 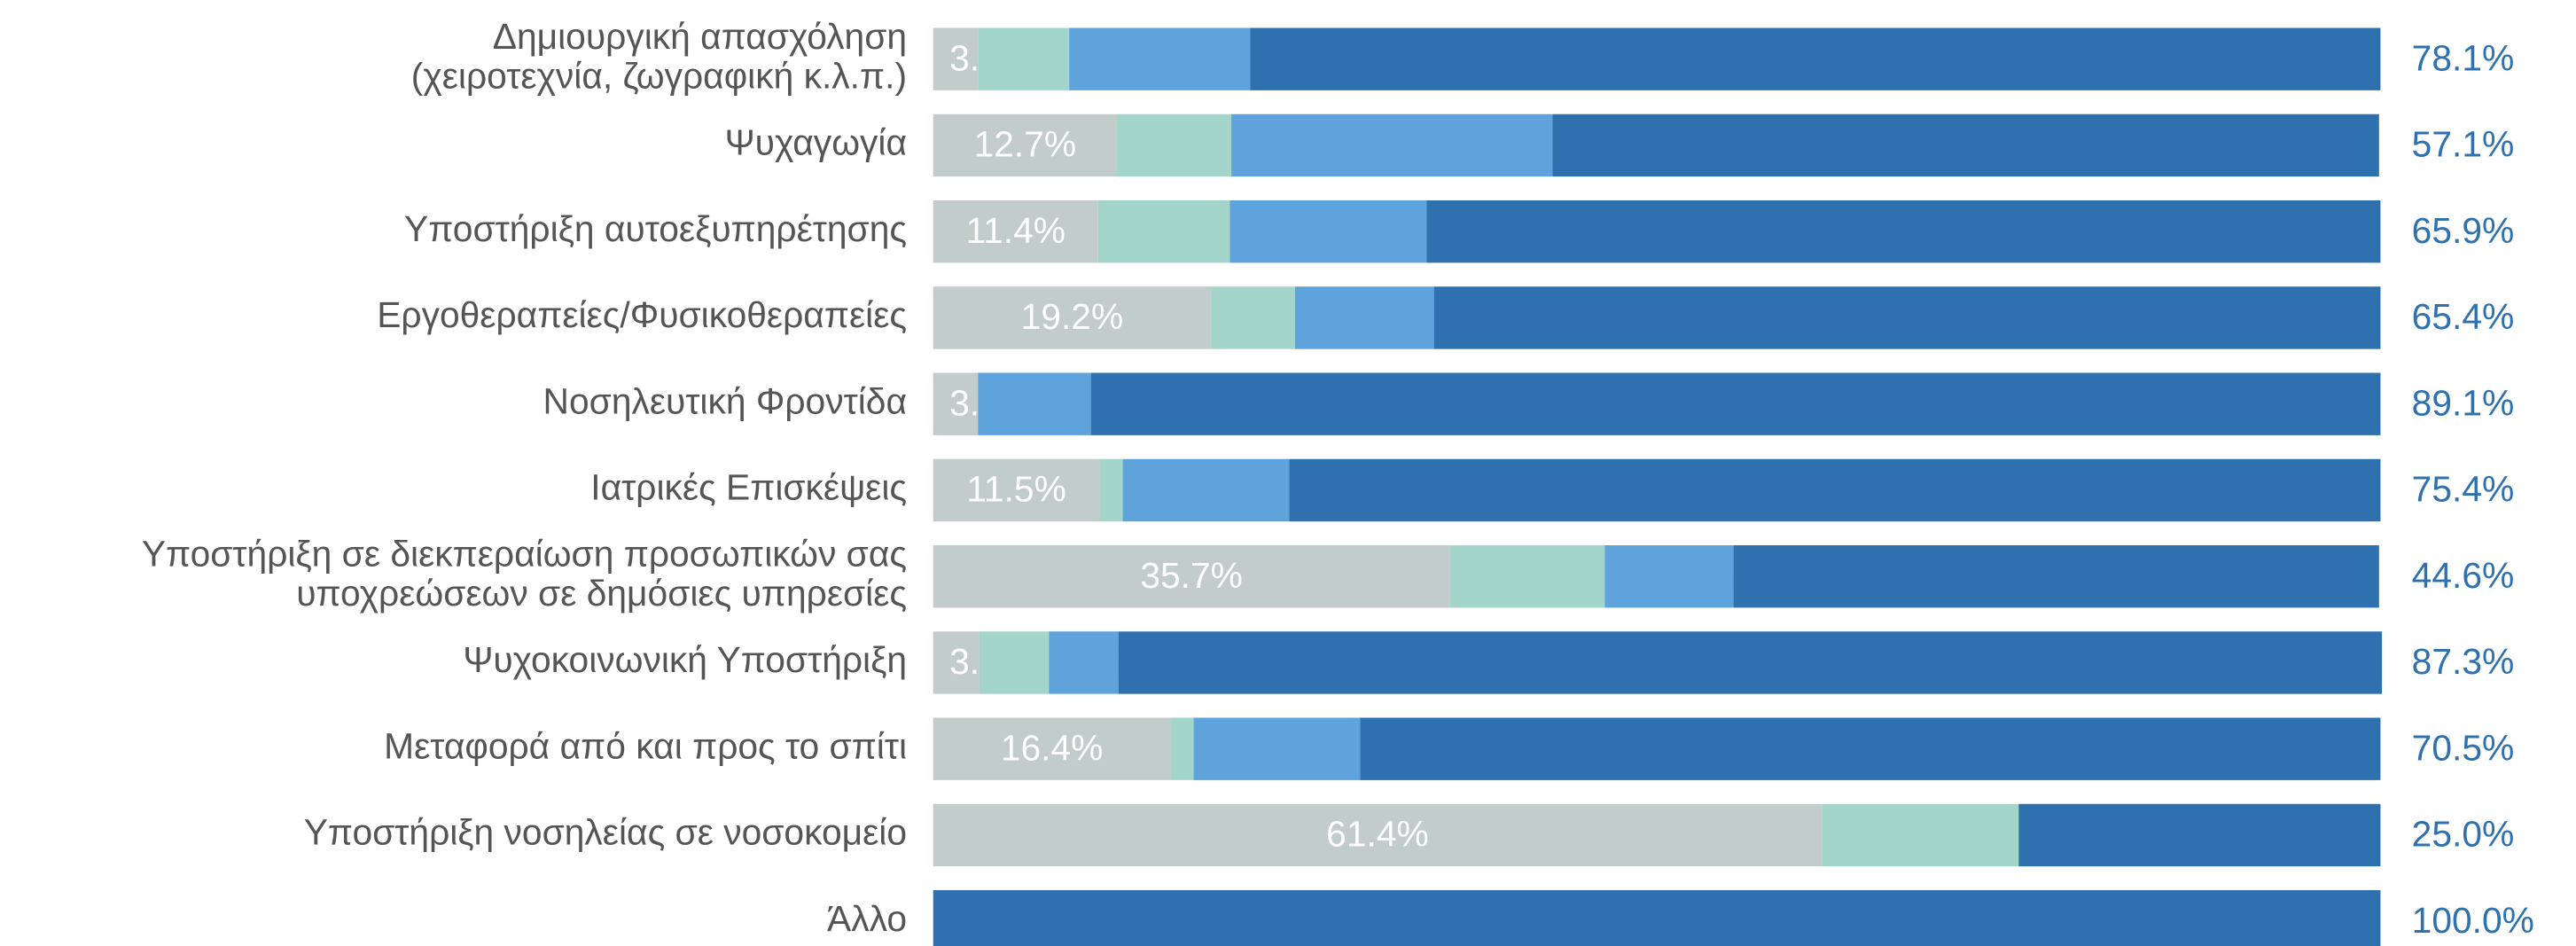 I want to click on value-label: 65.9%, so click(x=2463, y=230).